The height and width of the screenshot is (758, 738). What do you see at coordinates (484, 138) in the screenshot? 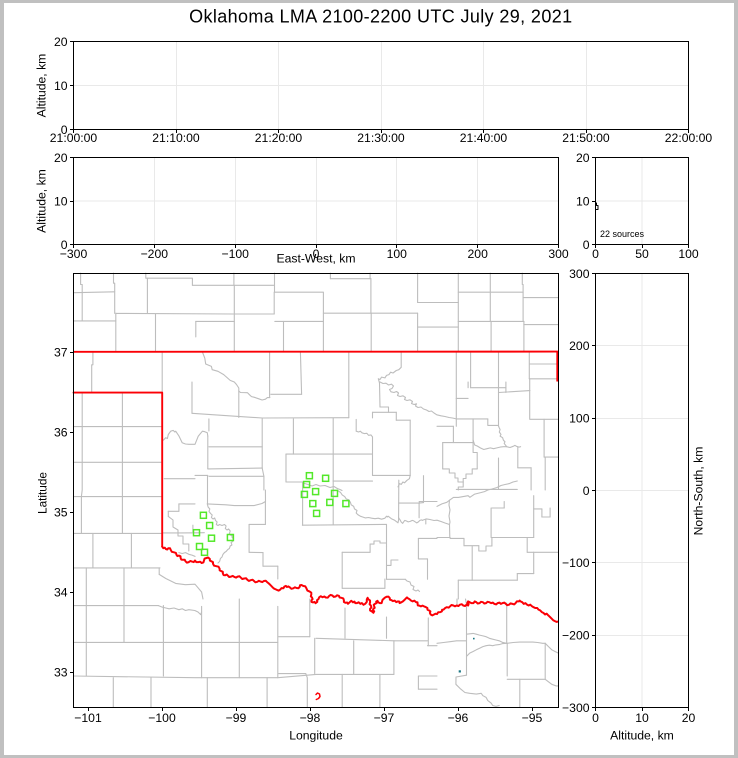
I see `svg-text: 21:40:00` at bounding box center [484, 138].